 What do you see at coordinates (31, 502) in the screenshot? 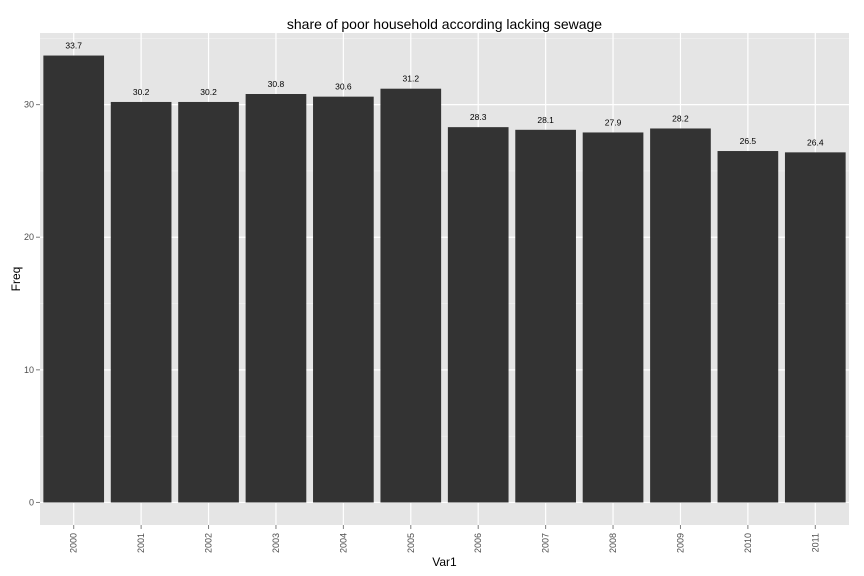
I see `y-tick-label: 0` at bounding box center [31, 502].